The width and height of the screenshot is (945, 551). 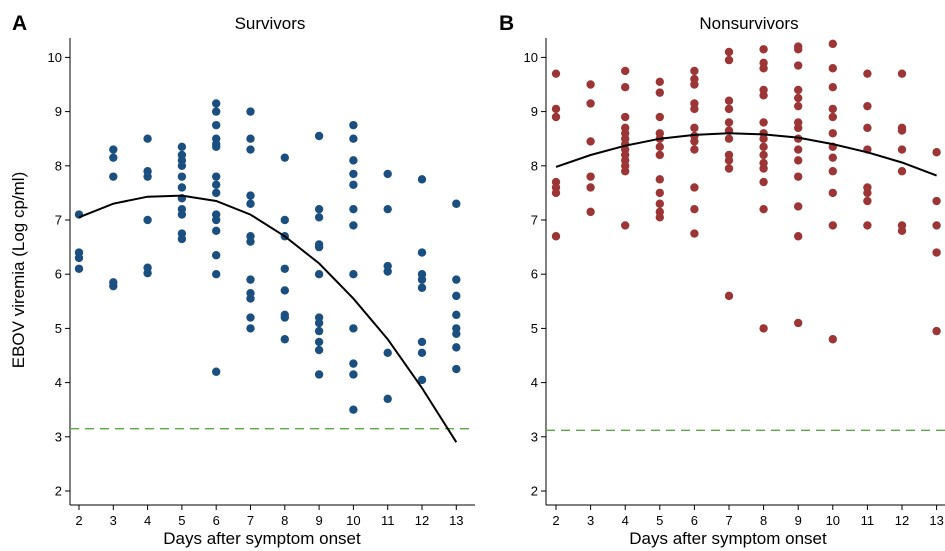 What do you see at coordinates (19, 23) in the screenshot?
I see `panel-letter: A` at bounding box center [19, 23].